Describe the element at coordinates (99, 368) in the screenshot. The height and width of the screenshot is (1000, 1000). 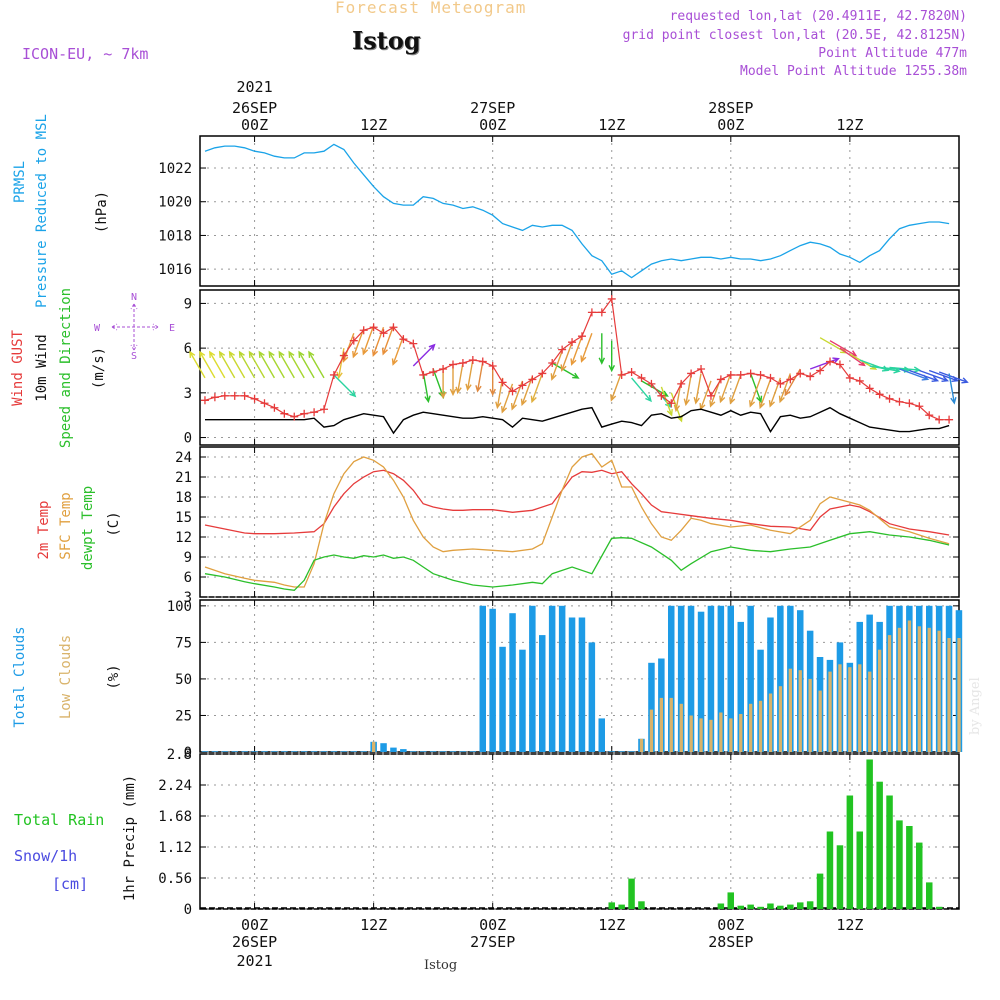
I see `wind-unit-label: (m/s)` at that location.